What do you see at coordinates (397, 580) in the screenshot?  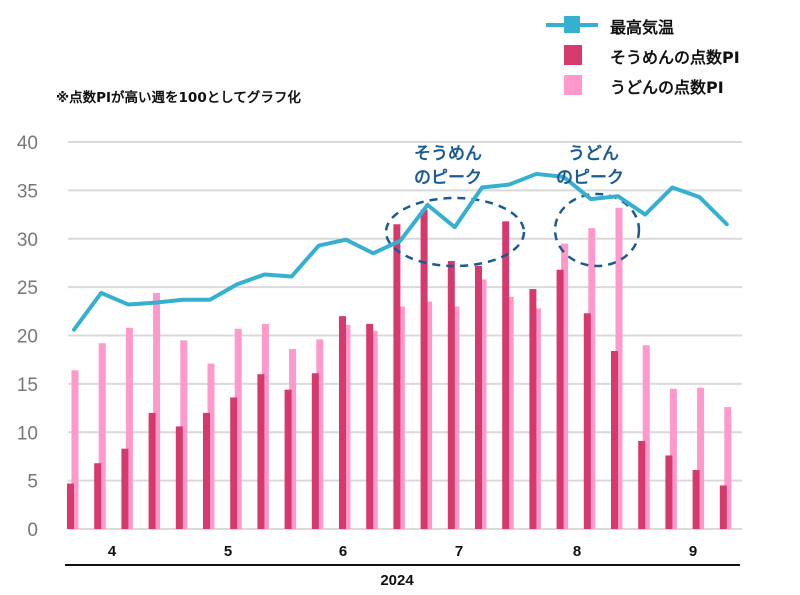 I see `x-axis-year-label: 2024` at bounding box center [397, 580].